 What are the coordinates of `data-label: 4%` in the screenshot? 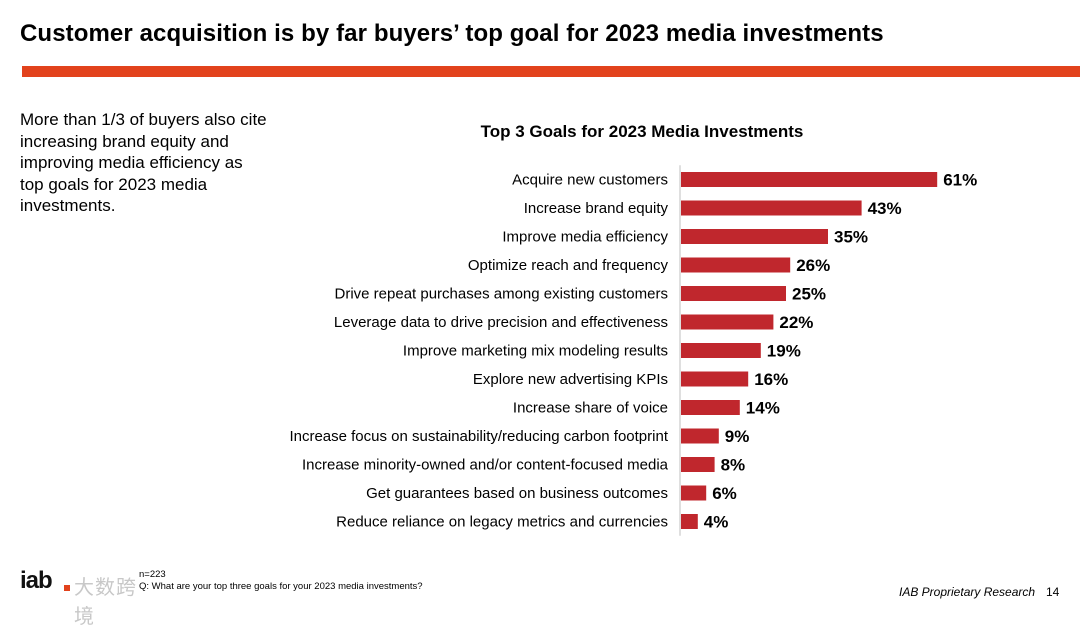 It's located at (716, 522).